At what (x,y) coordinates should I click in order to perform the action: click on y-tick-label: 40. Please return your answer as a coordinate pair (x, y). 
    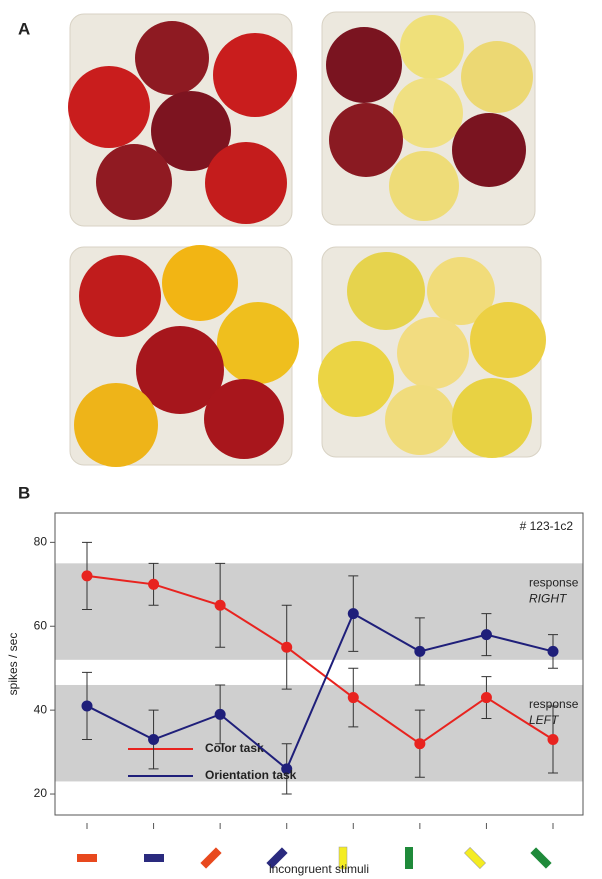
    Looking at the image, I should click on (41, 709).